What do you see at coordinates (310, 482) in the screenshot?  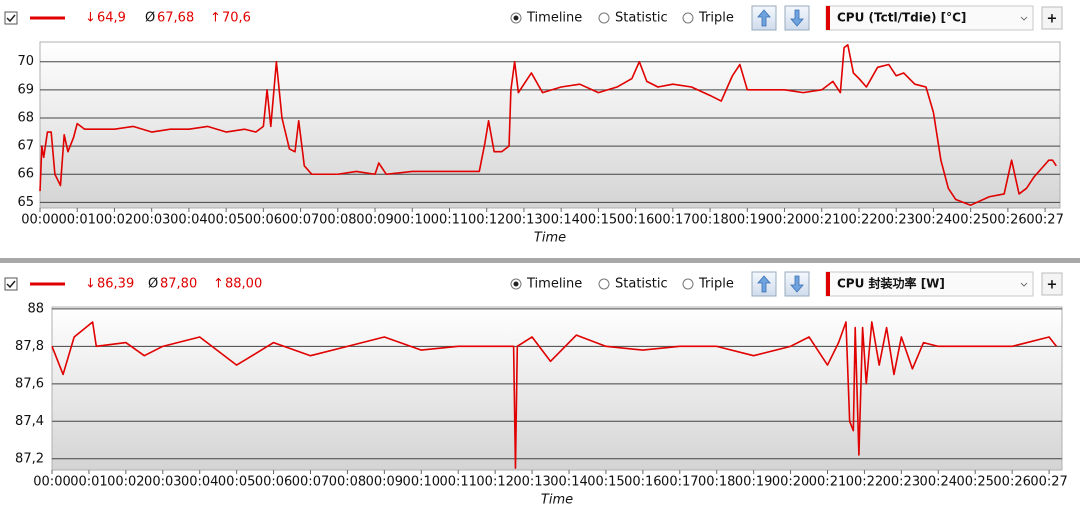 I see `x-tick-label: 00:07` at bounding box center [310, 482].